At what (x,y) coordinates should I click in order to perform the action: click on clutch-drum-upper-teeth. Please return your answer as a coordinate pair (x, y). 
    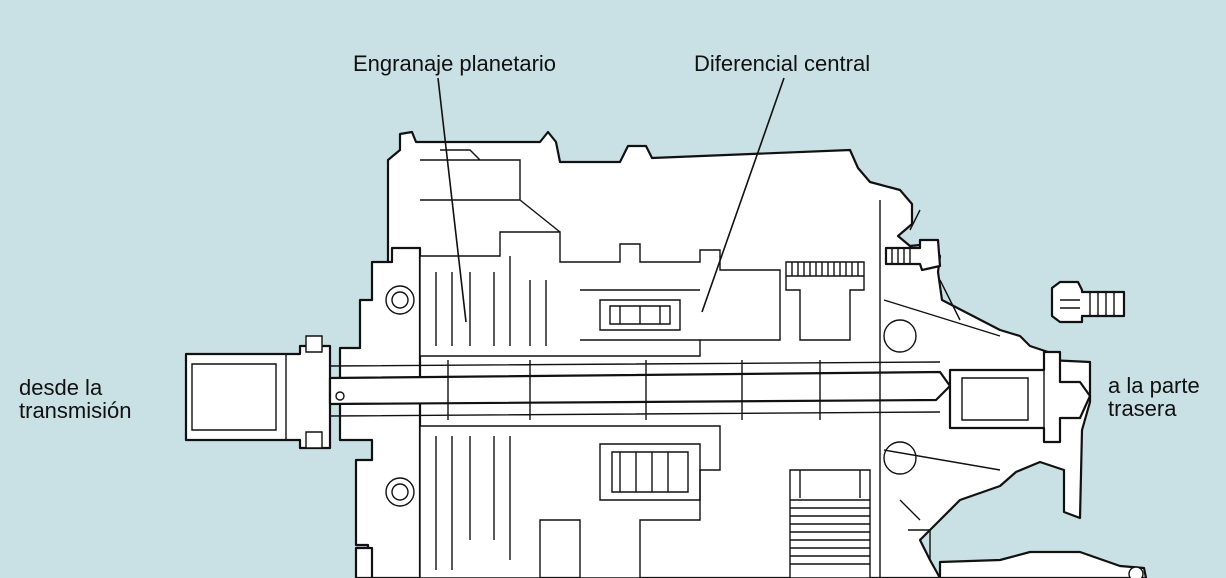
    Looking at the image, I should click on (825, 269).